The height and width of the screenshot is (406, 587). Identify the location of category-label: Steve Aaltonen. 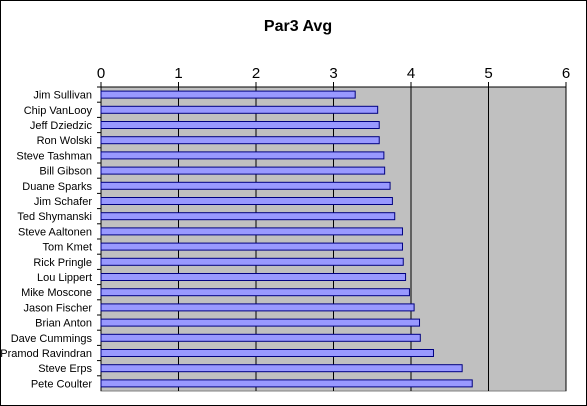
(55, 232).